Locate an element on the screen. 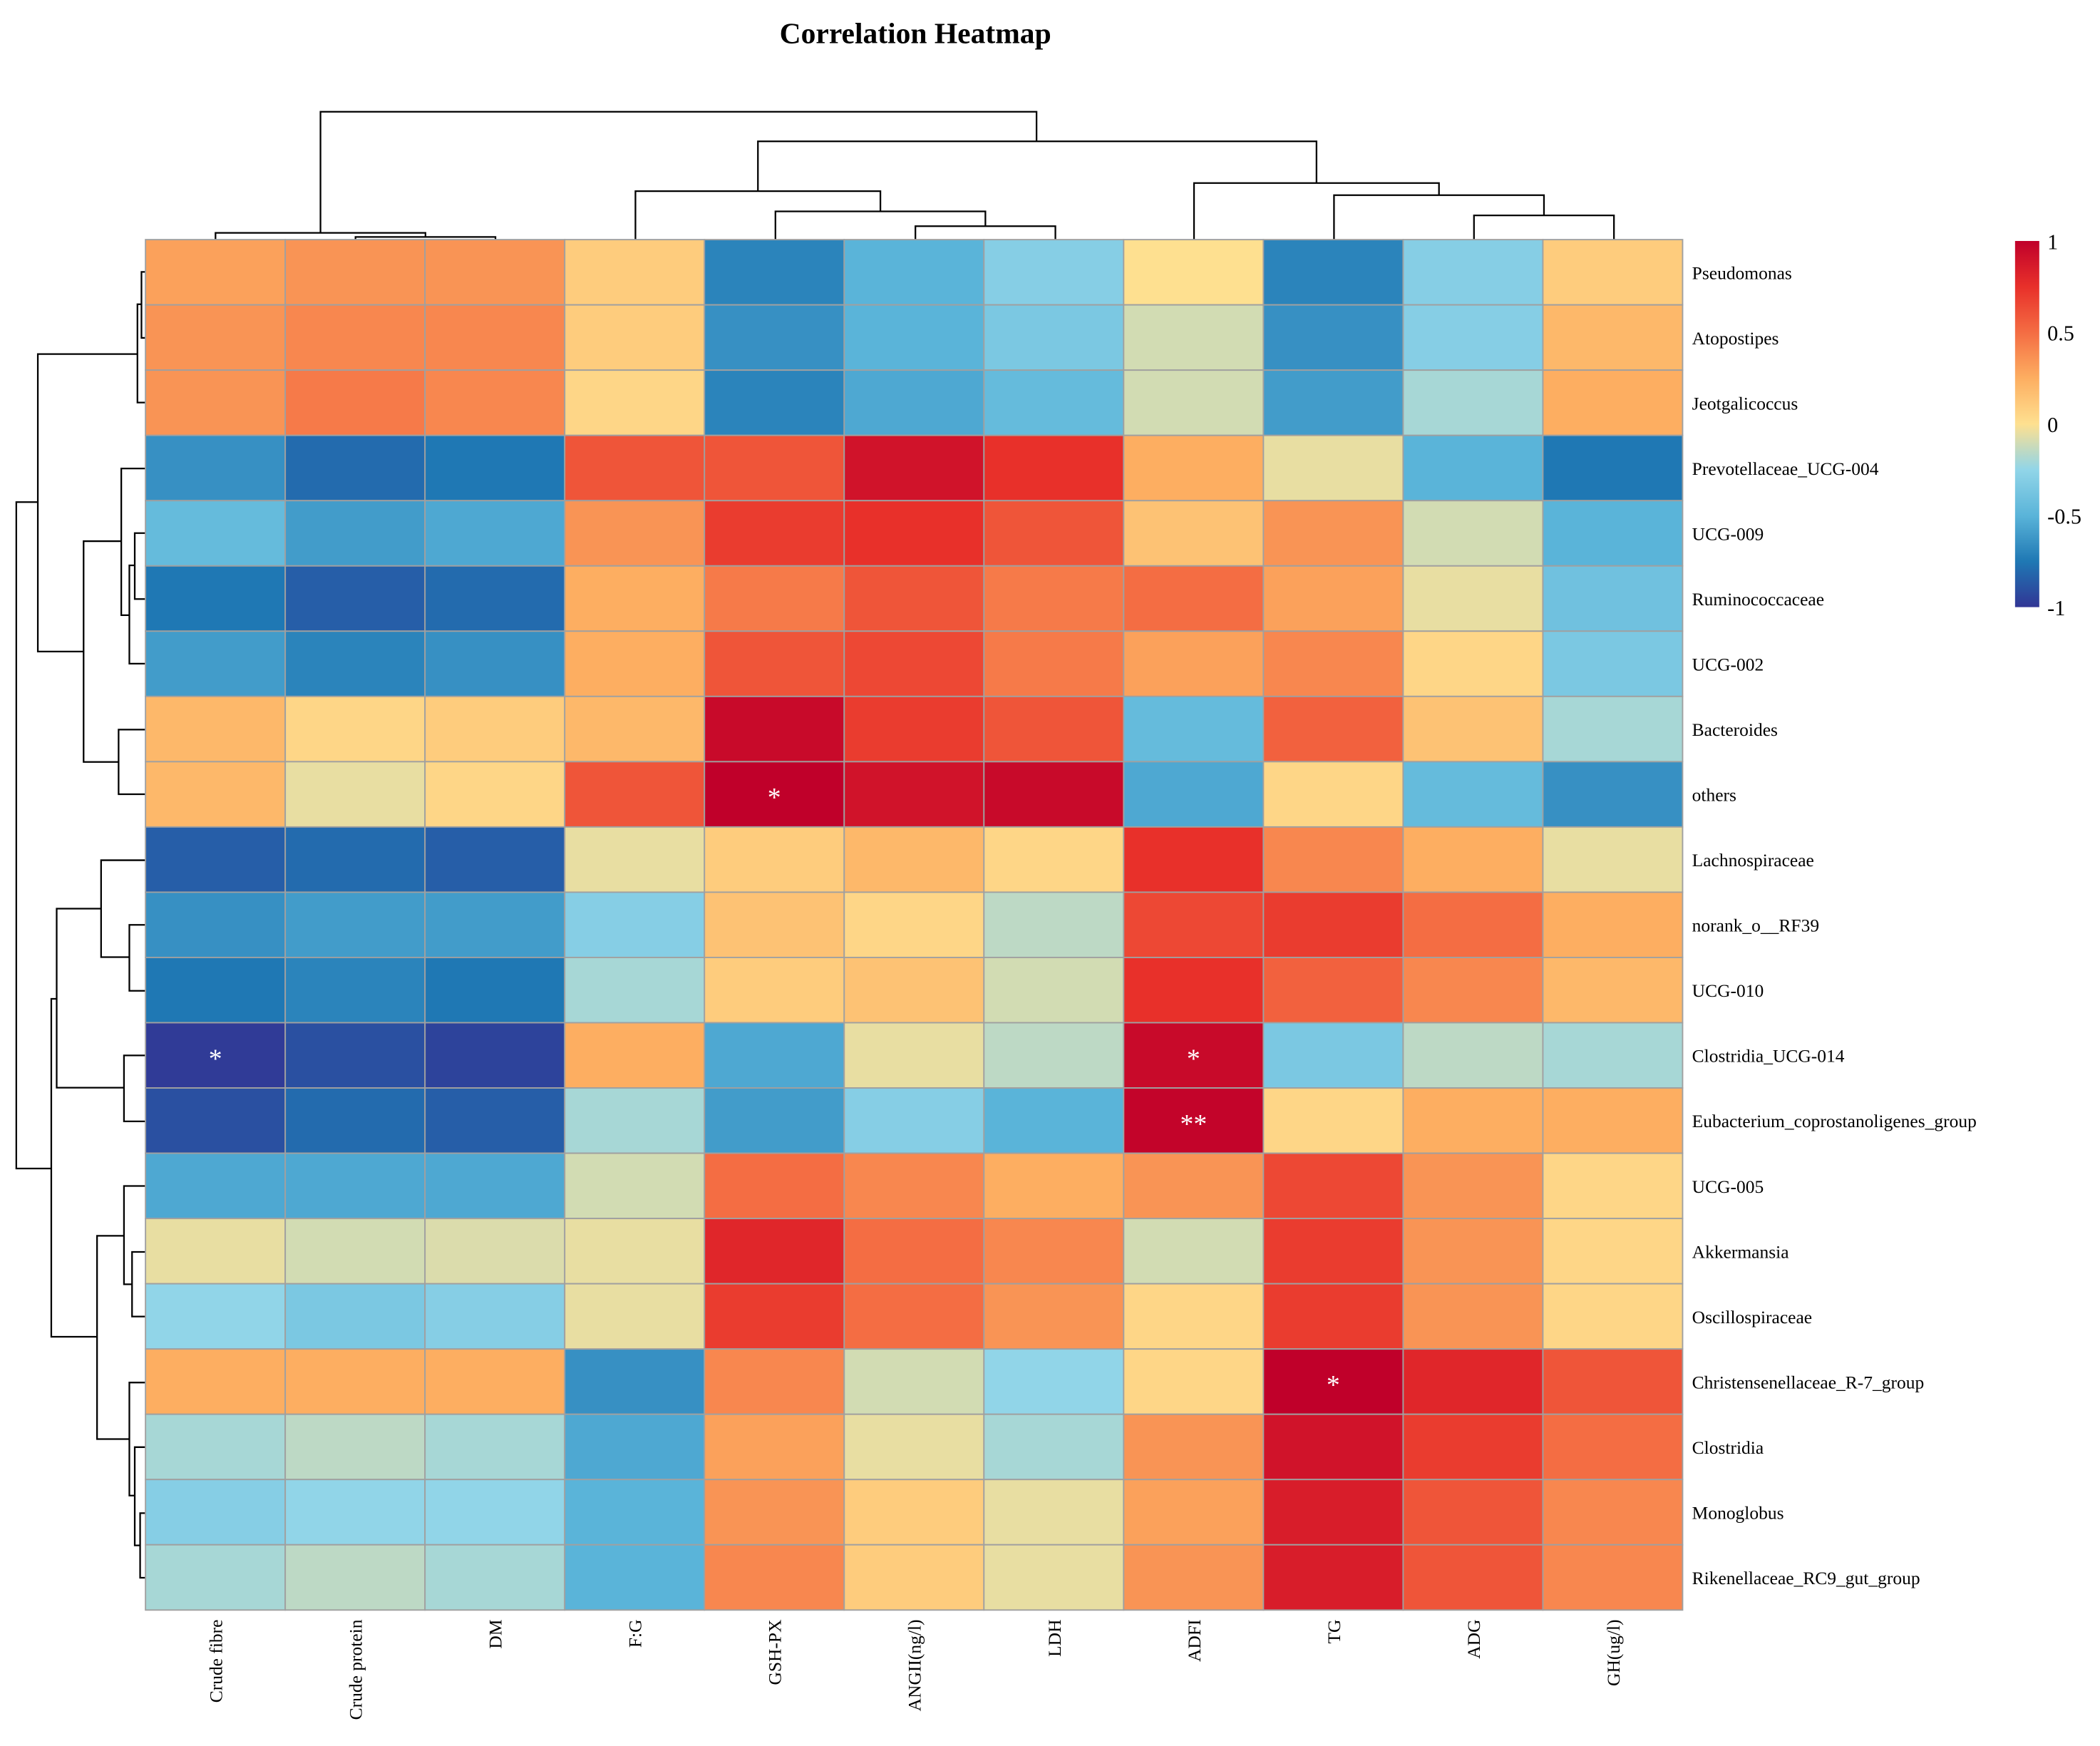 The image size is (2100, 1746). row-label: Prevotellaceae_UCG-004 is located at coordinates (1785, 468).